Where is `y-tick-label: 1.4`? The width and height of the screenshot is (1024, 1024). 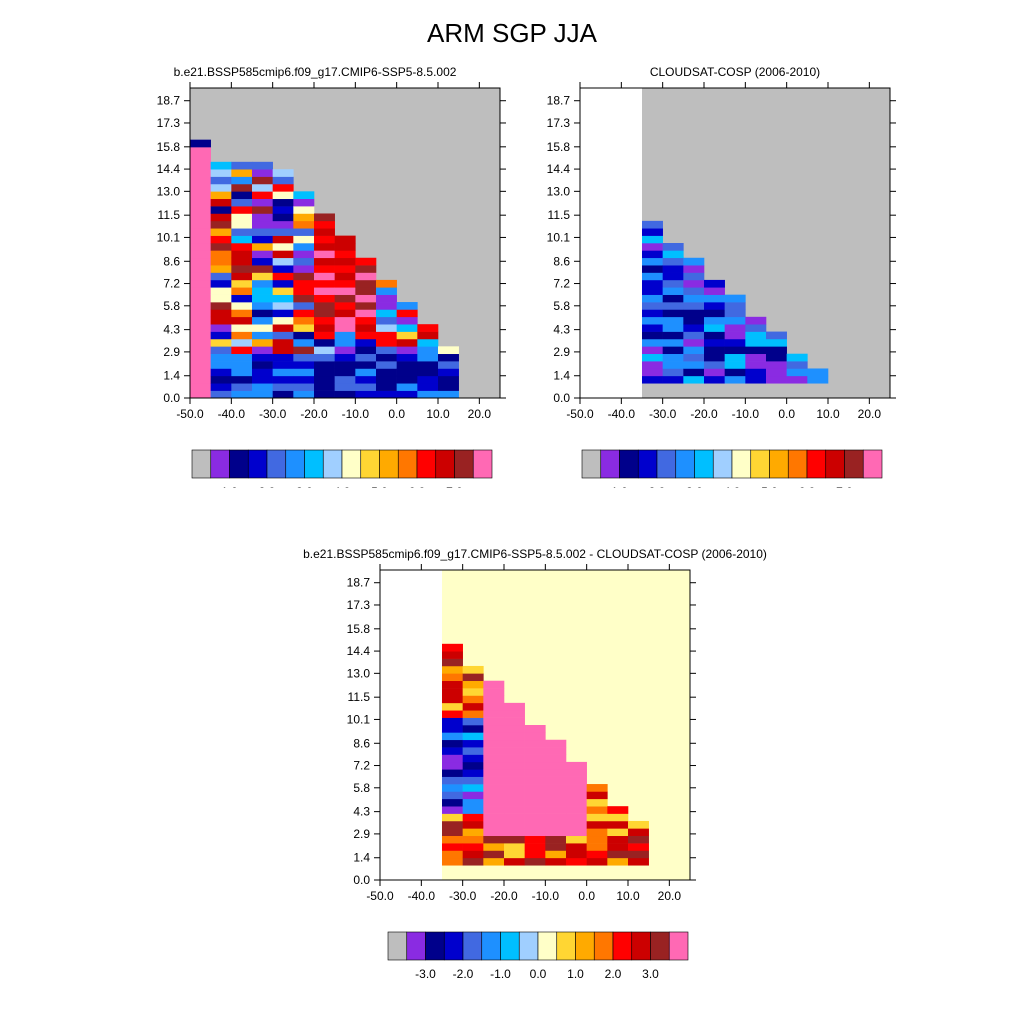
y-tick-label: 1.4 is located at coordinates (171, 376).